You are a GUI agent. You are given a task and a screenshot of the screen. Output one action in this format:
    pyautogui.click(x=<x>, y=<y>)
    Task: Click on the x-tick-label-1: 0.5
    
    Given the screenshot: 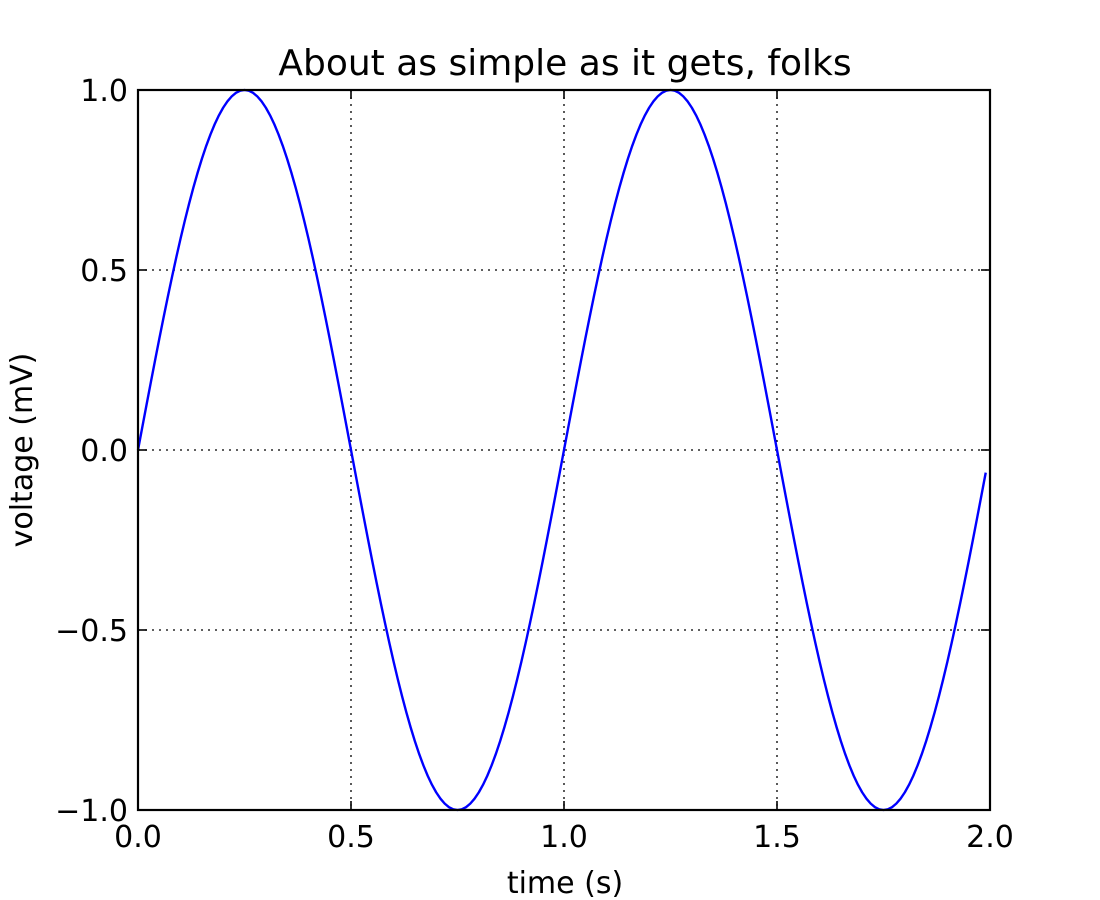 What is the action you would take?
    pyautogui.click(x=351, y=837)
    